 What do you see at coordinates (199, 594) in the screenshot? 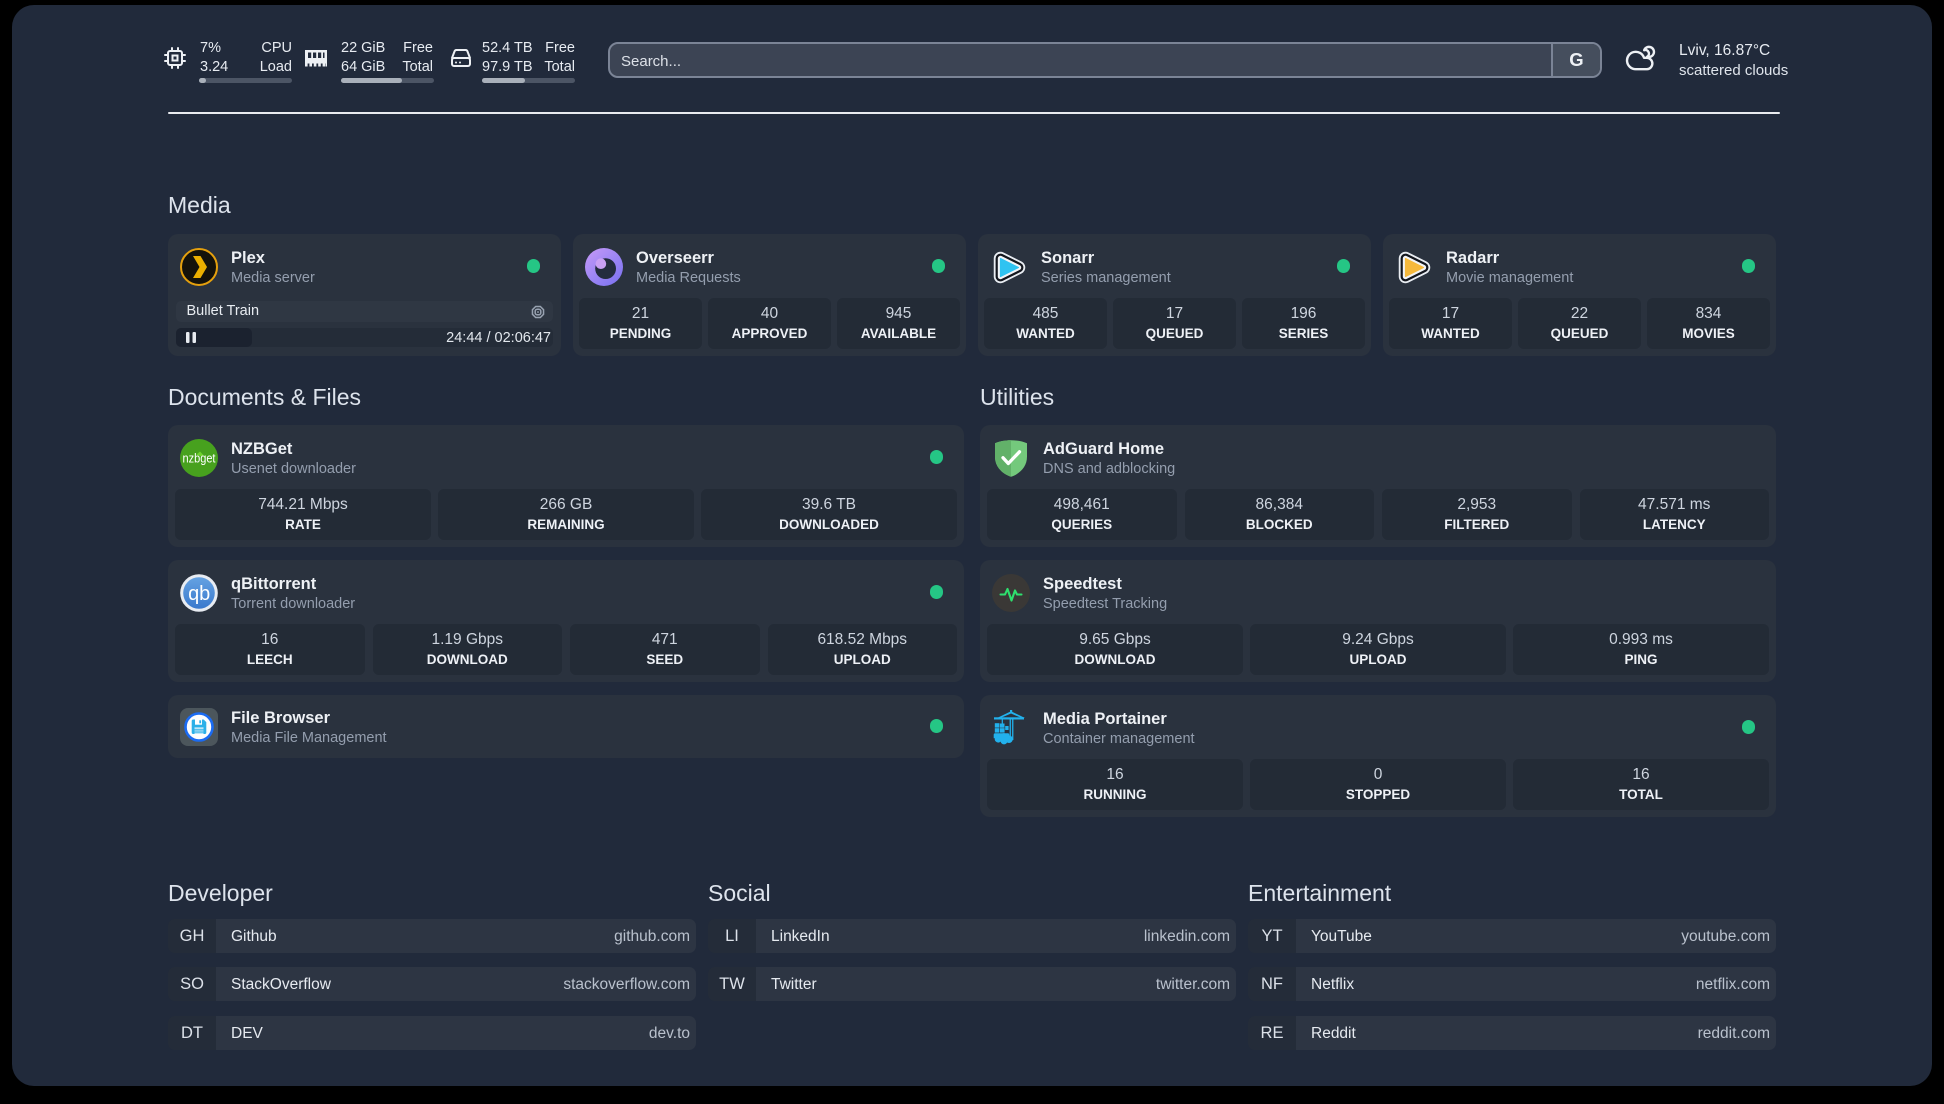
I see `svg-text: qb` at bounding box center [199, 594].